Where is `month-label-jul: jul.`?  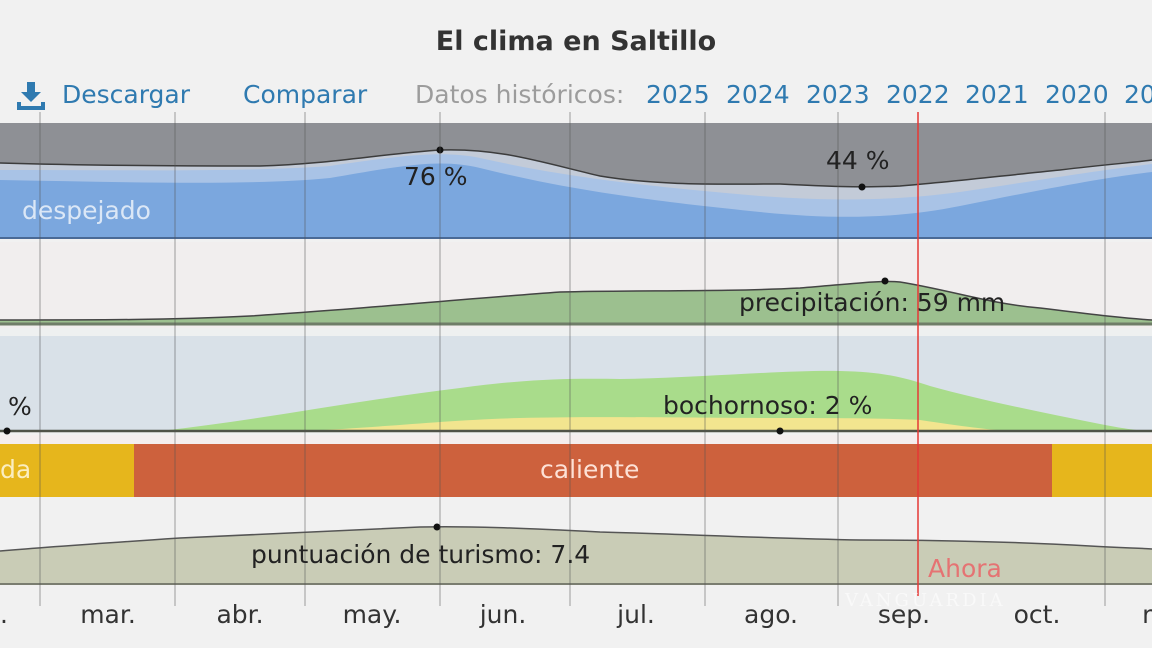
month-label-jul: jul. is located at coordinates (636, 614).